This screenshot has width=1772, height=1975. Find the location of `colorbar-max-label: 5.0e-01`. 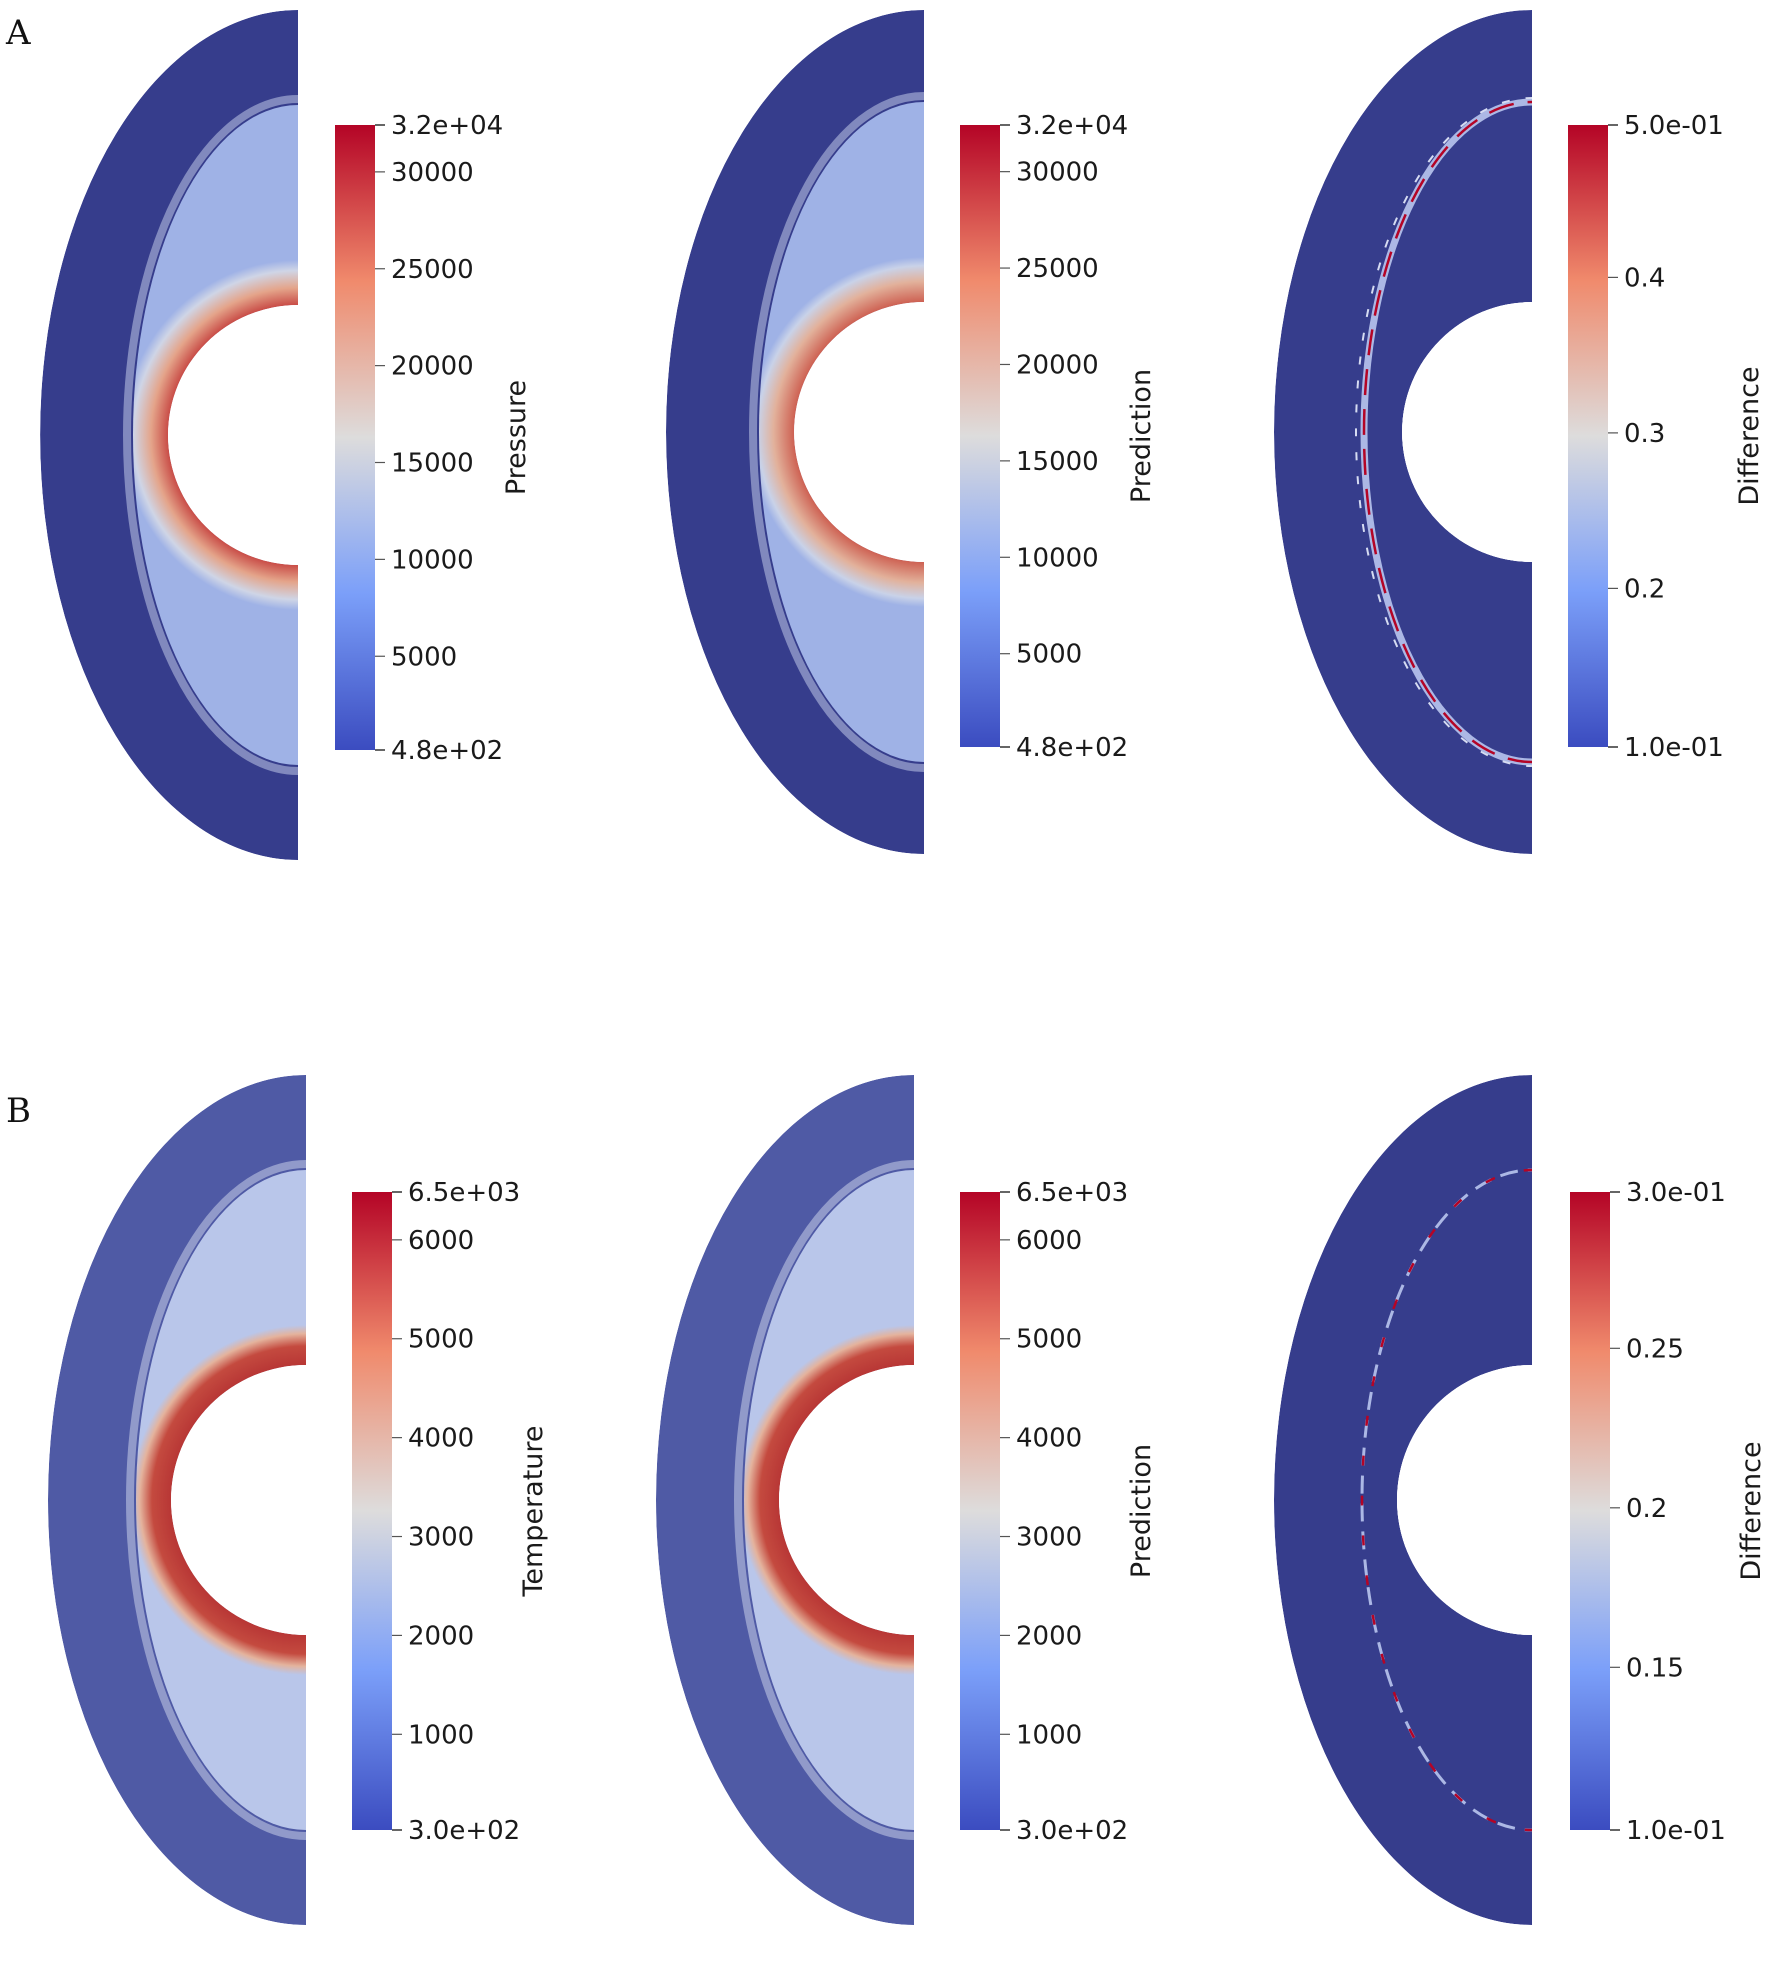

colorbar-max-label: 5.0e-01 is located at coordinates (1674, 126).